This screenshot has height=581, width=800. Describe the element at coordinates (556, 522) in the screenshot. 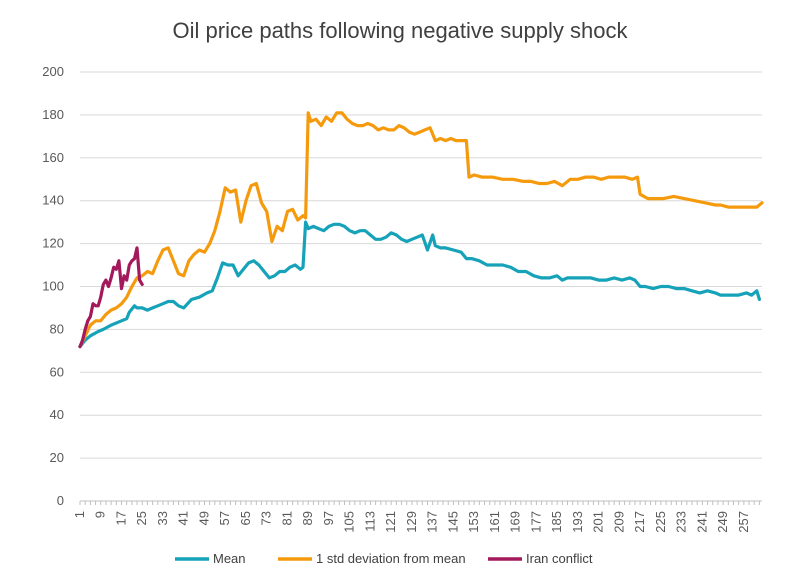

I see `x-tick-label: 185` at that location.